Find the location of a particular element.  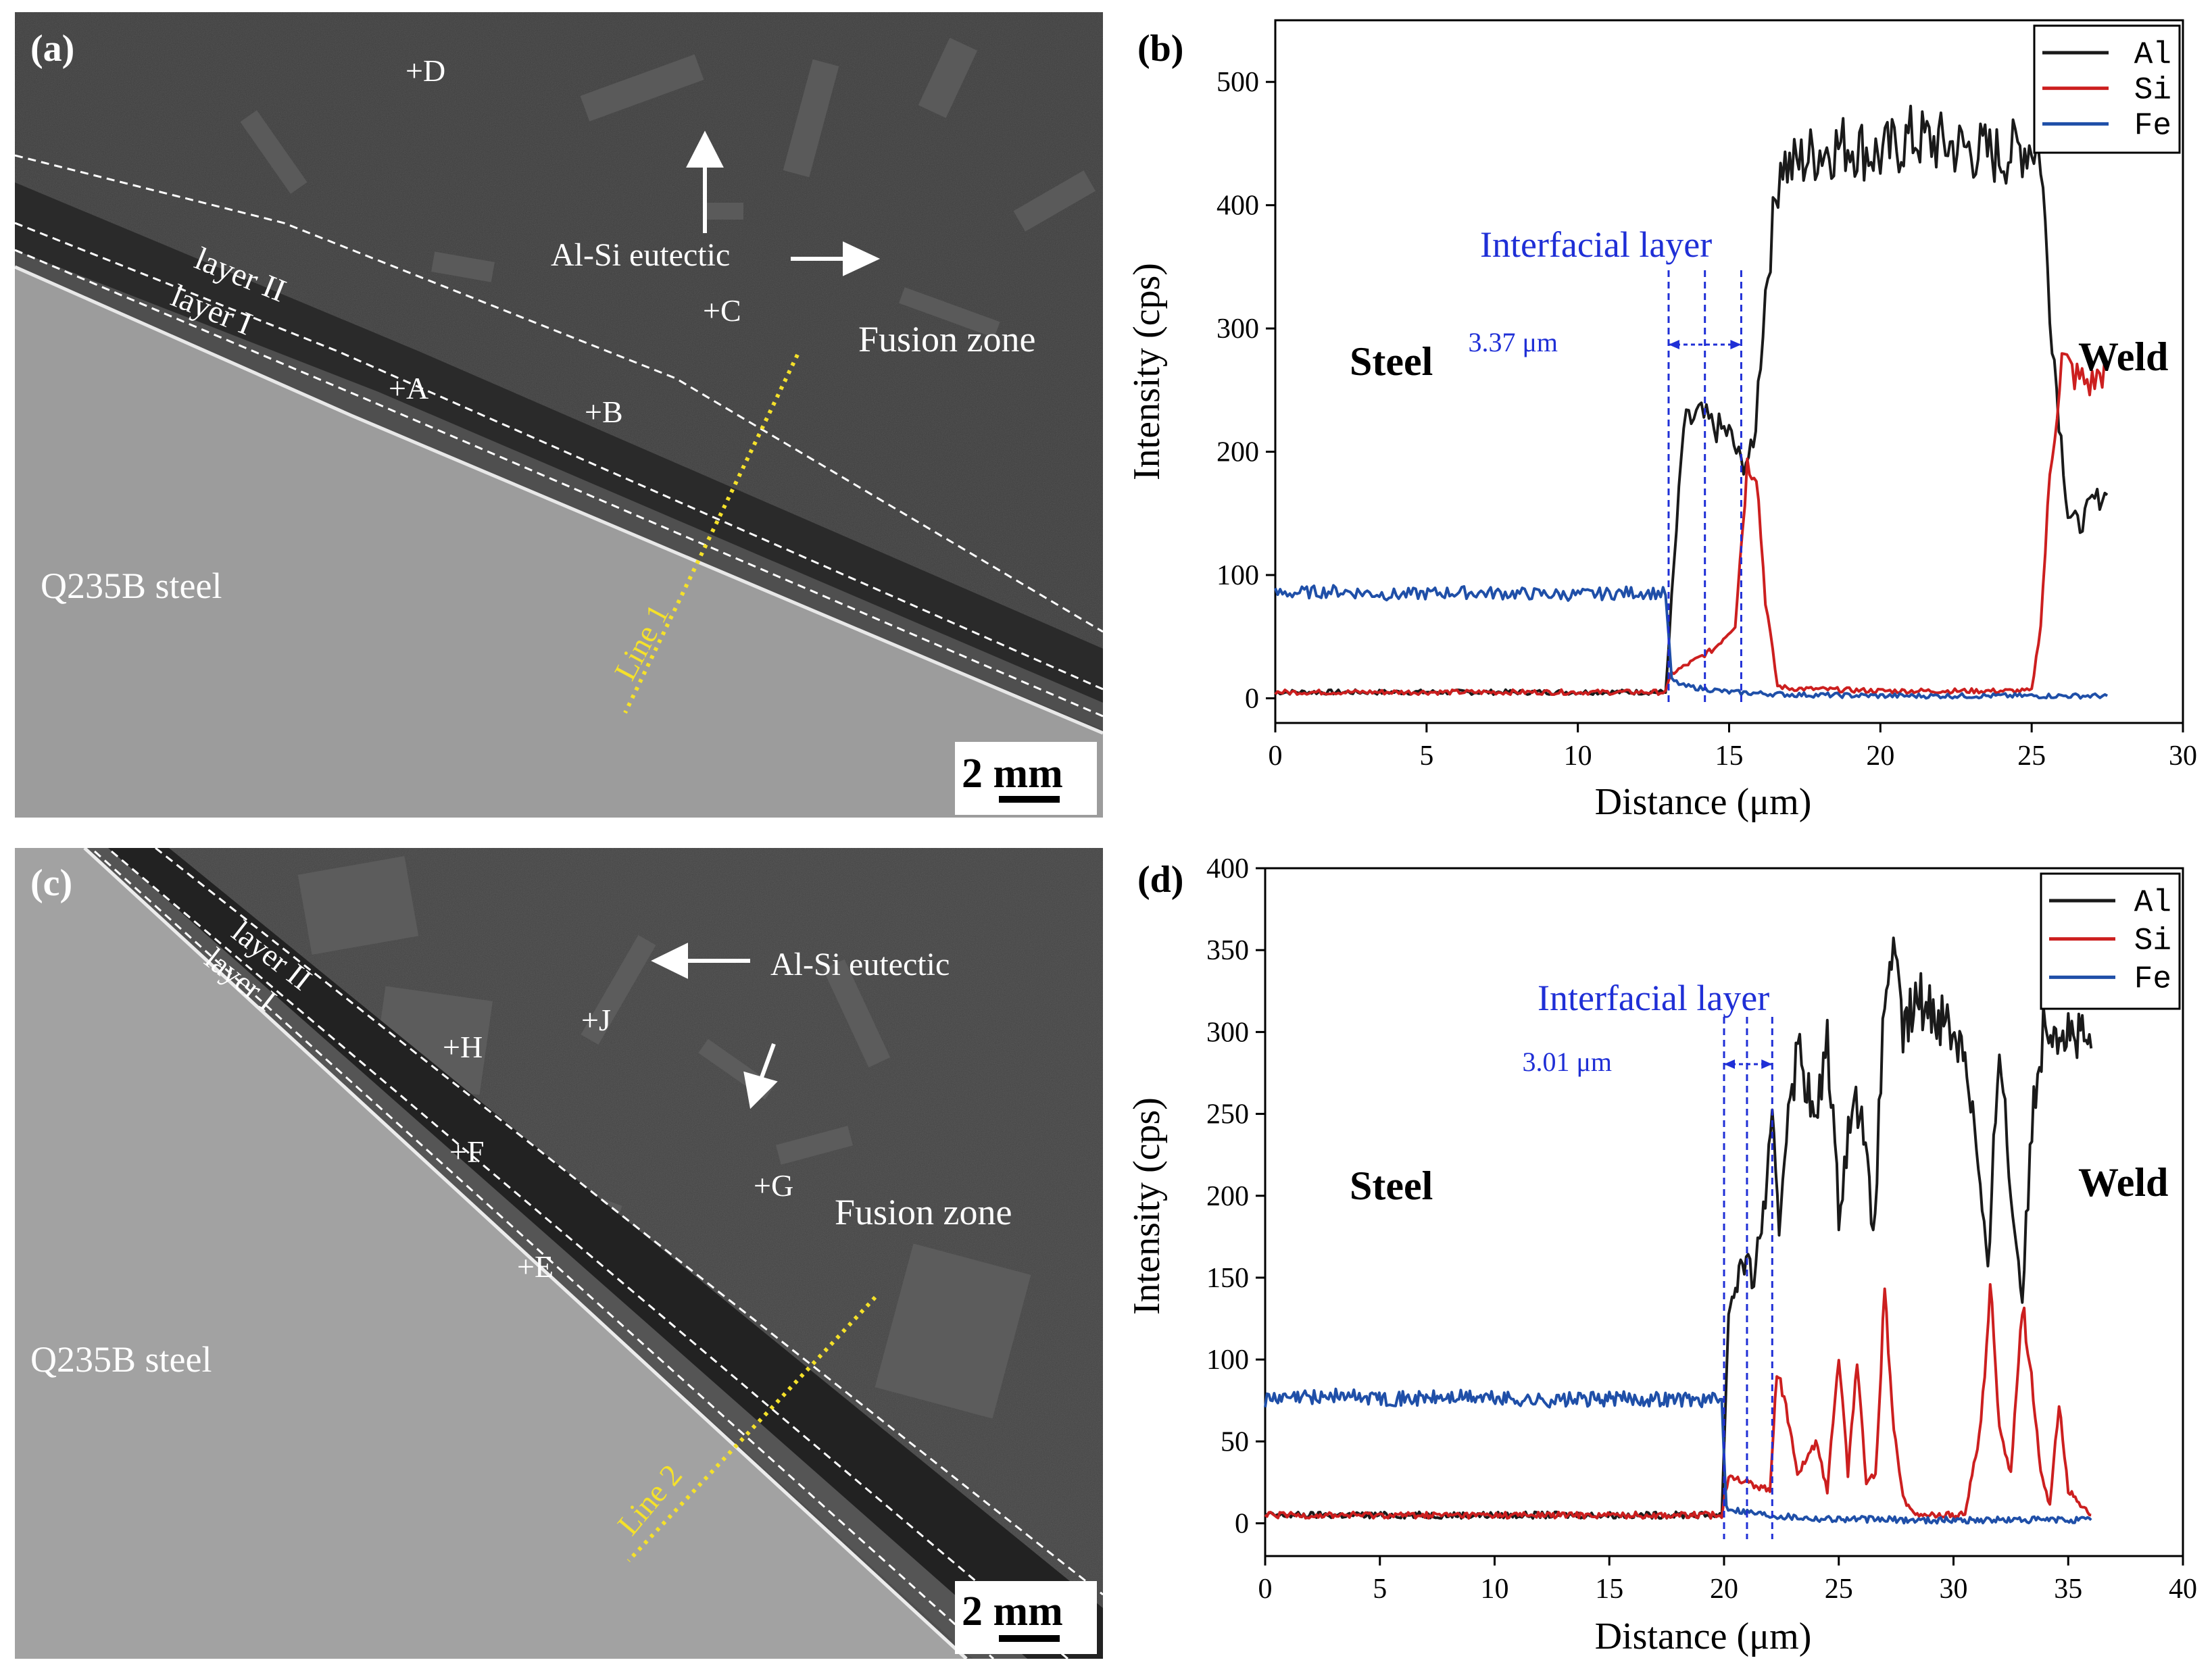

interface-markers-d is located at coordinates (1748, 1278).